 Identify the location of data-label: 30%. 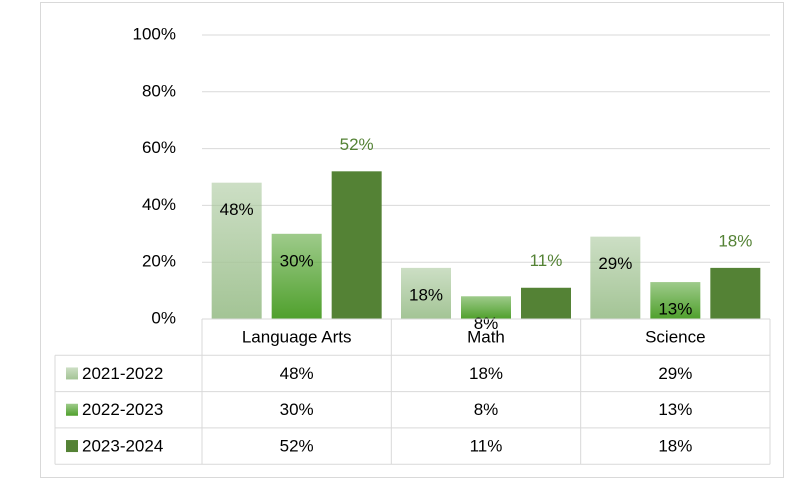
(297, 260).